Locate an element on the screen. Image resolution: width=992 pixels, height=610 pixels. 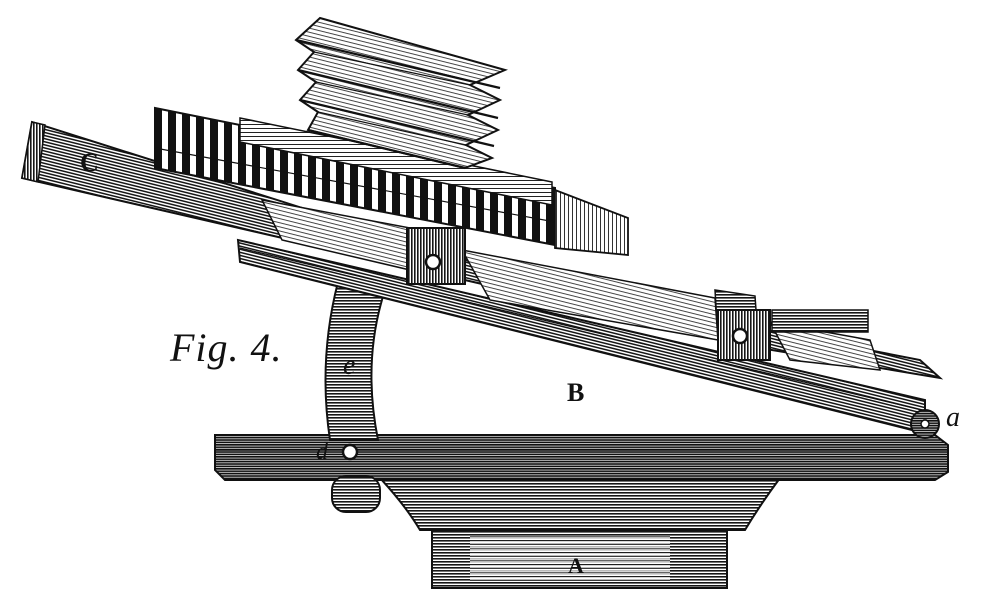
clamp-screw-left is located at coordinates (433, 262).